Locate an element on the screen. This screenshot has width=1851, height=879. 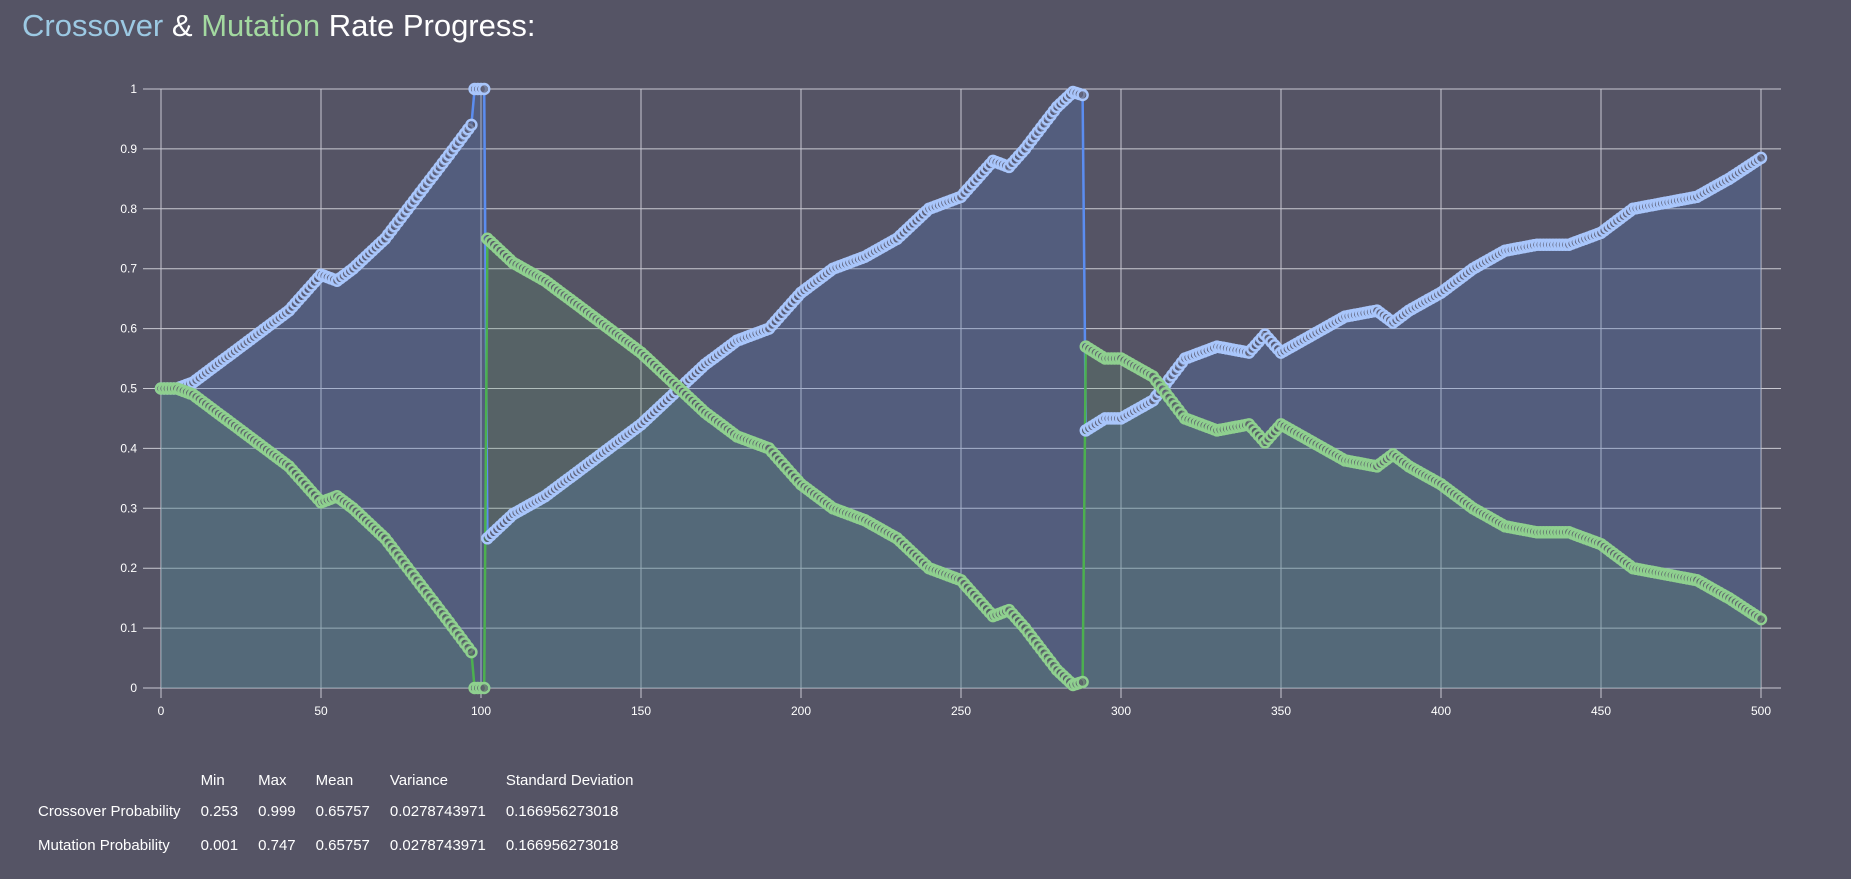
stats-header-max: Max is located at coordinates (272, 780).